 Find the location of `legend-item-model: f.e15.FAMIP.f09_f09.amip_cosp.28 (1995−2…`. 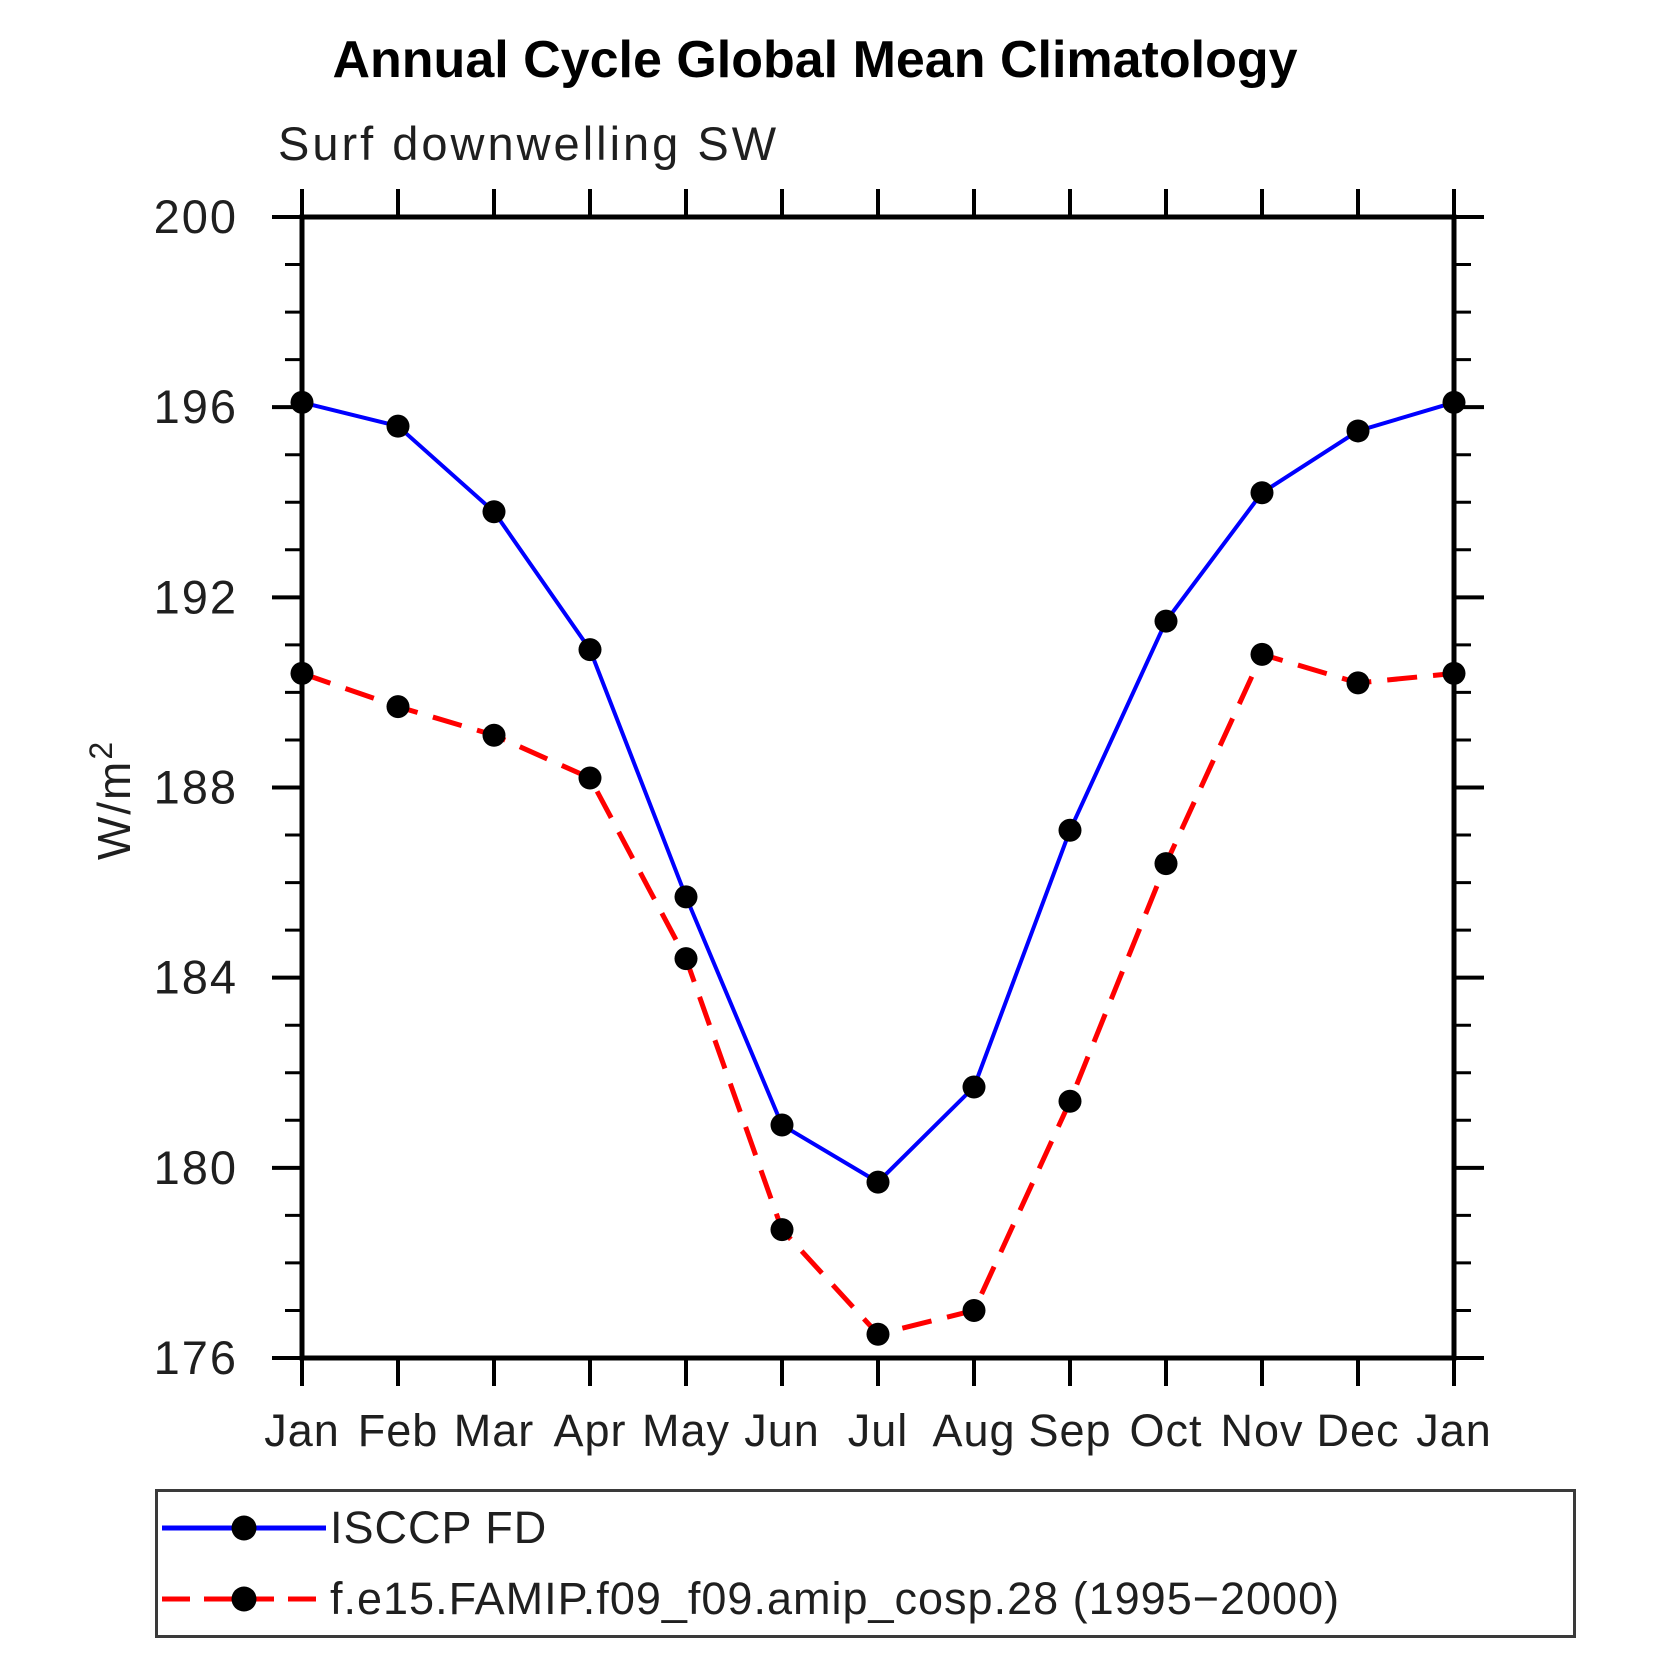

legend-item-model: f.e15.FAMIP.f09_f09.amip_cosp.28 (1995−2… is located at coordinates (865, 1599).